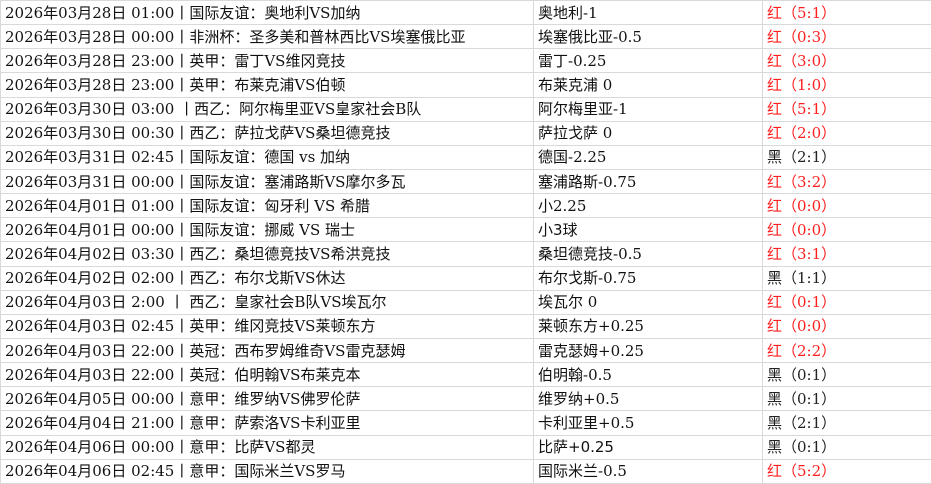  I want to click on match-cell: 2026年04月04日 21:00丨意甲：萨索洛VS卡利亚里, so click(267, 423).